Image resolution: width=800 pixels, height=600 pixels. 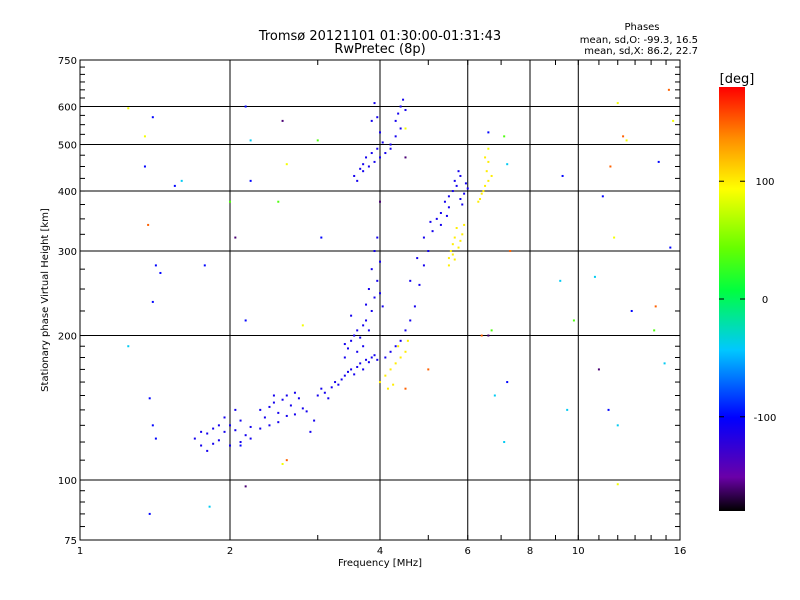 What do you see at coordinates (530, 551) in the screenshot?
I see `x-tick-label: 8` at bounding box center [530, 551].